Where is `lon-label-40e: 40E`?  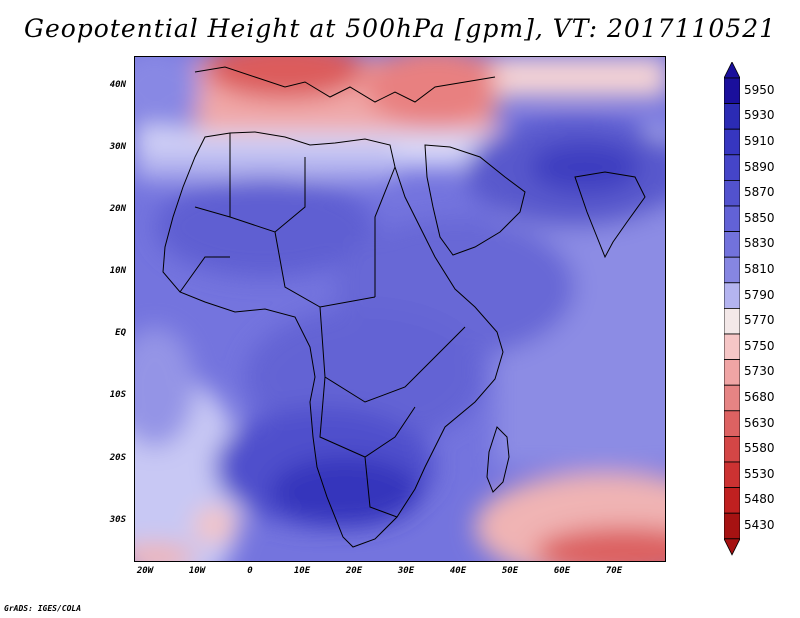
lon-label-40e: 40E is located at coordinates (458, 571).